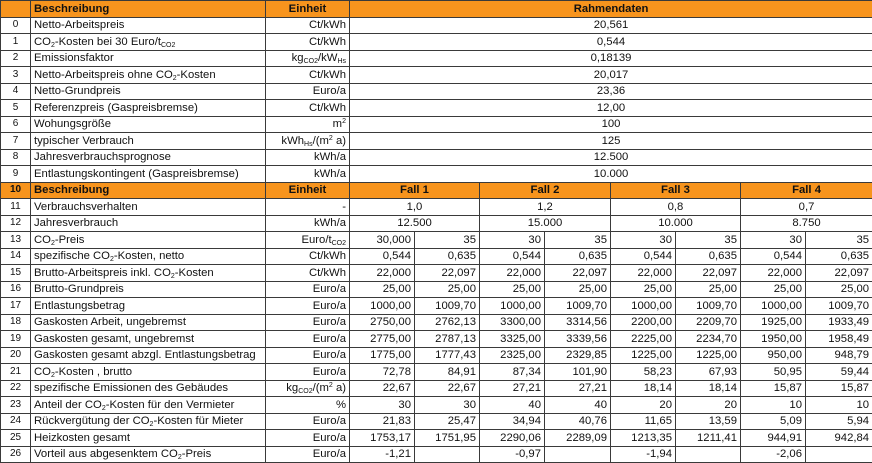 The image size is (872, 463). Describe the element at coordinates (447, 405) in the screenshot. I see `detail-value: 30` at that location.